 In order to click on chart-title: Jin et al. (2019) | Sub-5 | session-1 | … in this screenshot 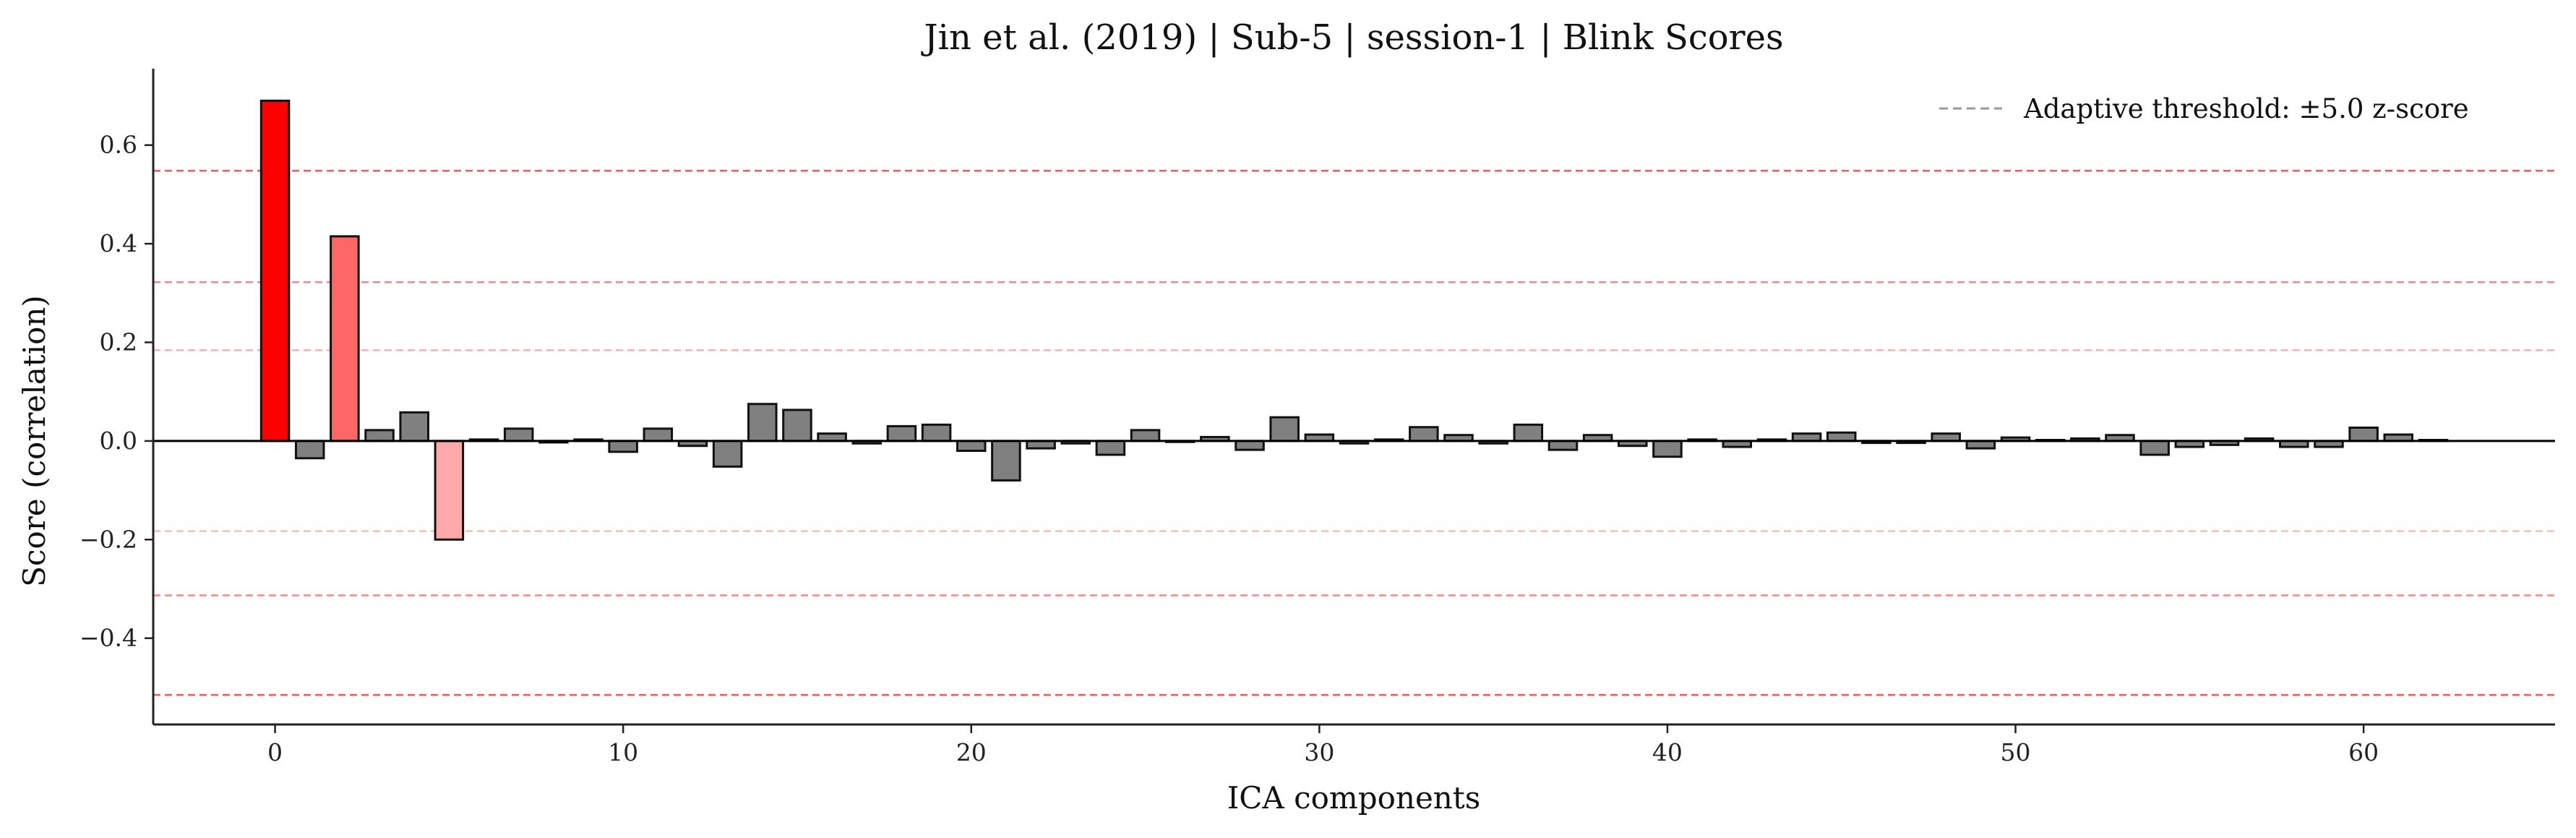, I will do `click(1352, 37)`.